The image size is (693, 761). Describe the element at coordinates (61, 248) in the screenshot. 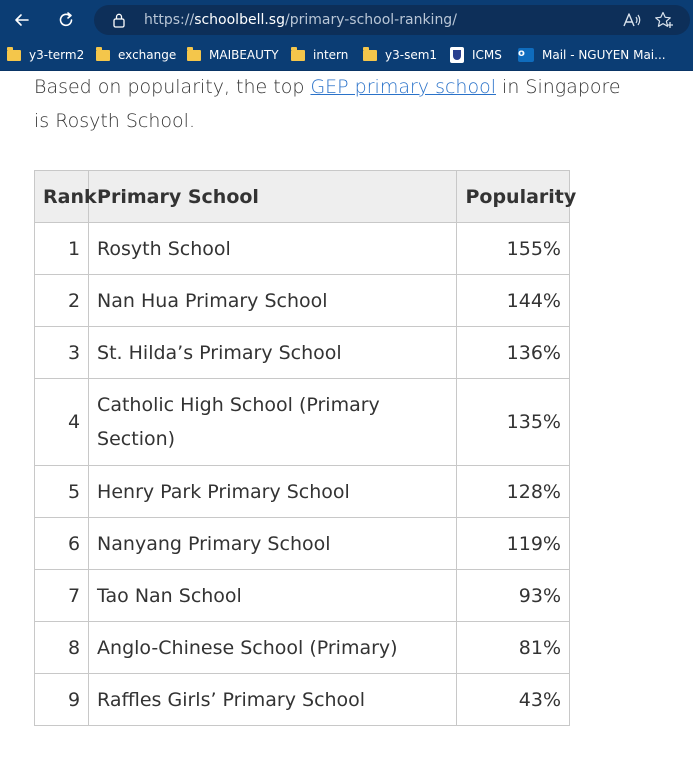

I see `rank-cell: 1` at that location.